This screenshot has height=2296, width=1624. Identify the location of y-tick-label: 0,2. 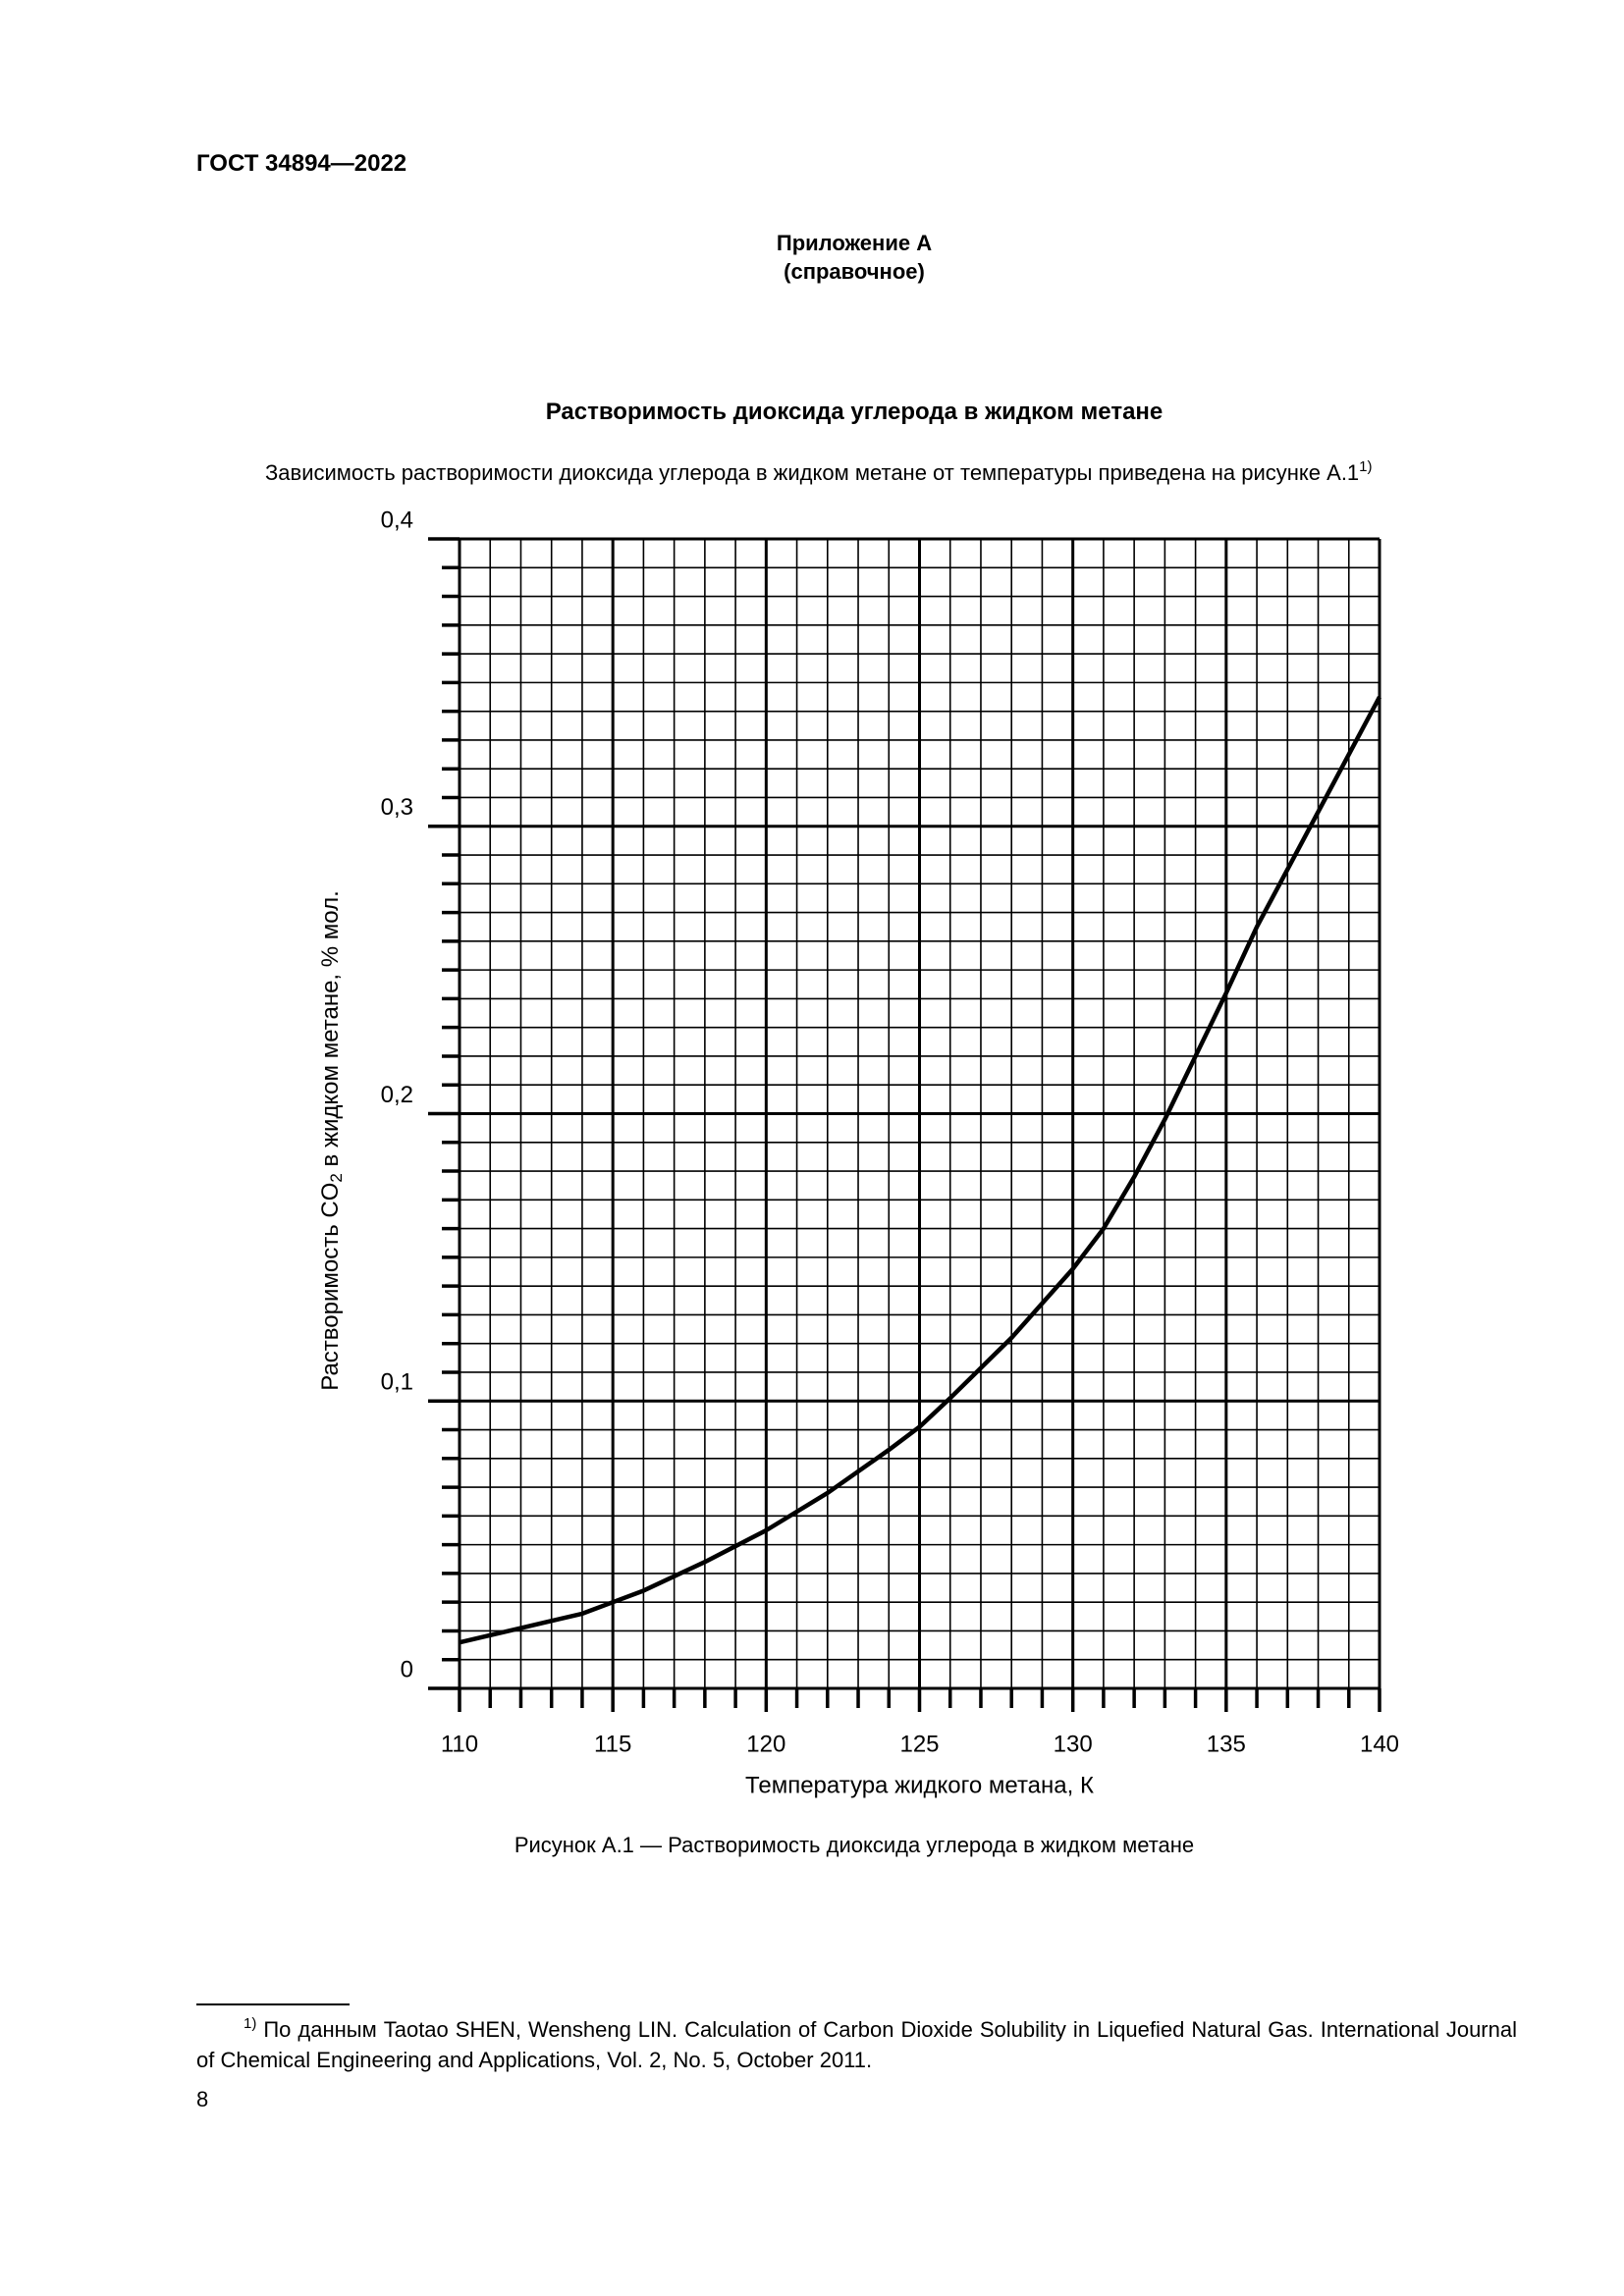
(397, 1095).